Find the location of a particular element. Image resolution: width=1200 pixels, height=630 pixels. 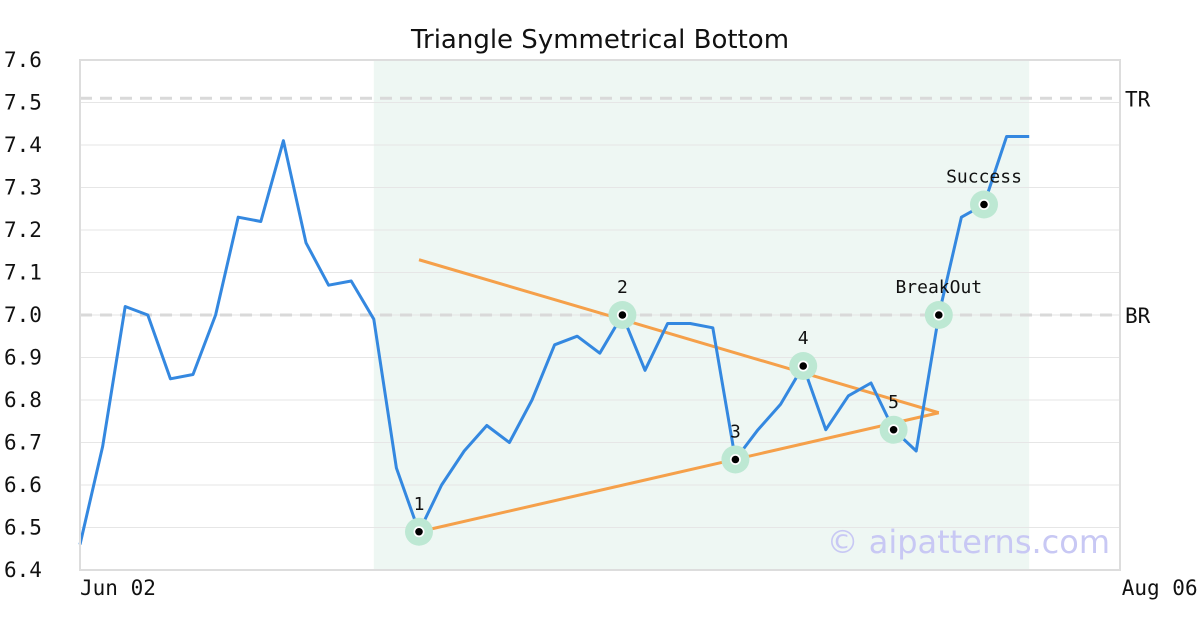

pattern-point-label-1: 1 is located at coordinates (419, 504).